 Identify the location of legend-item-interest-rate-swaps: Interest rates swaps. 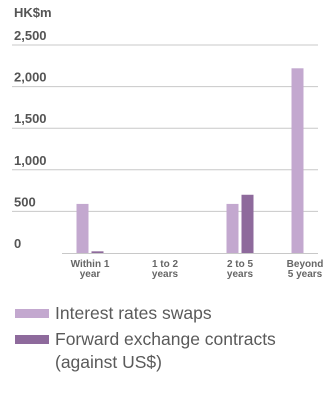
(164, 313).